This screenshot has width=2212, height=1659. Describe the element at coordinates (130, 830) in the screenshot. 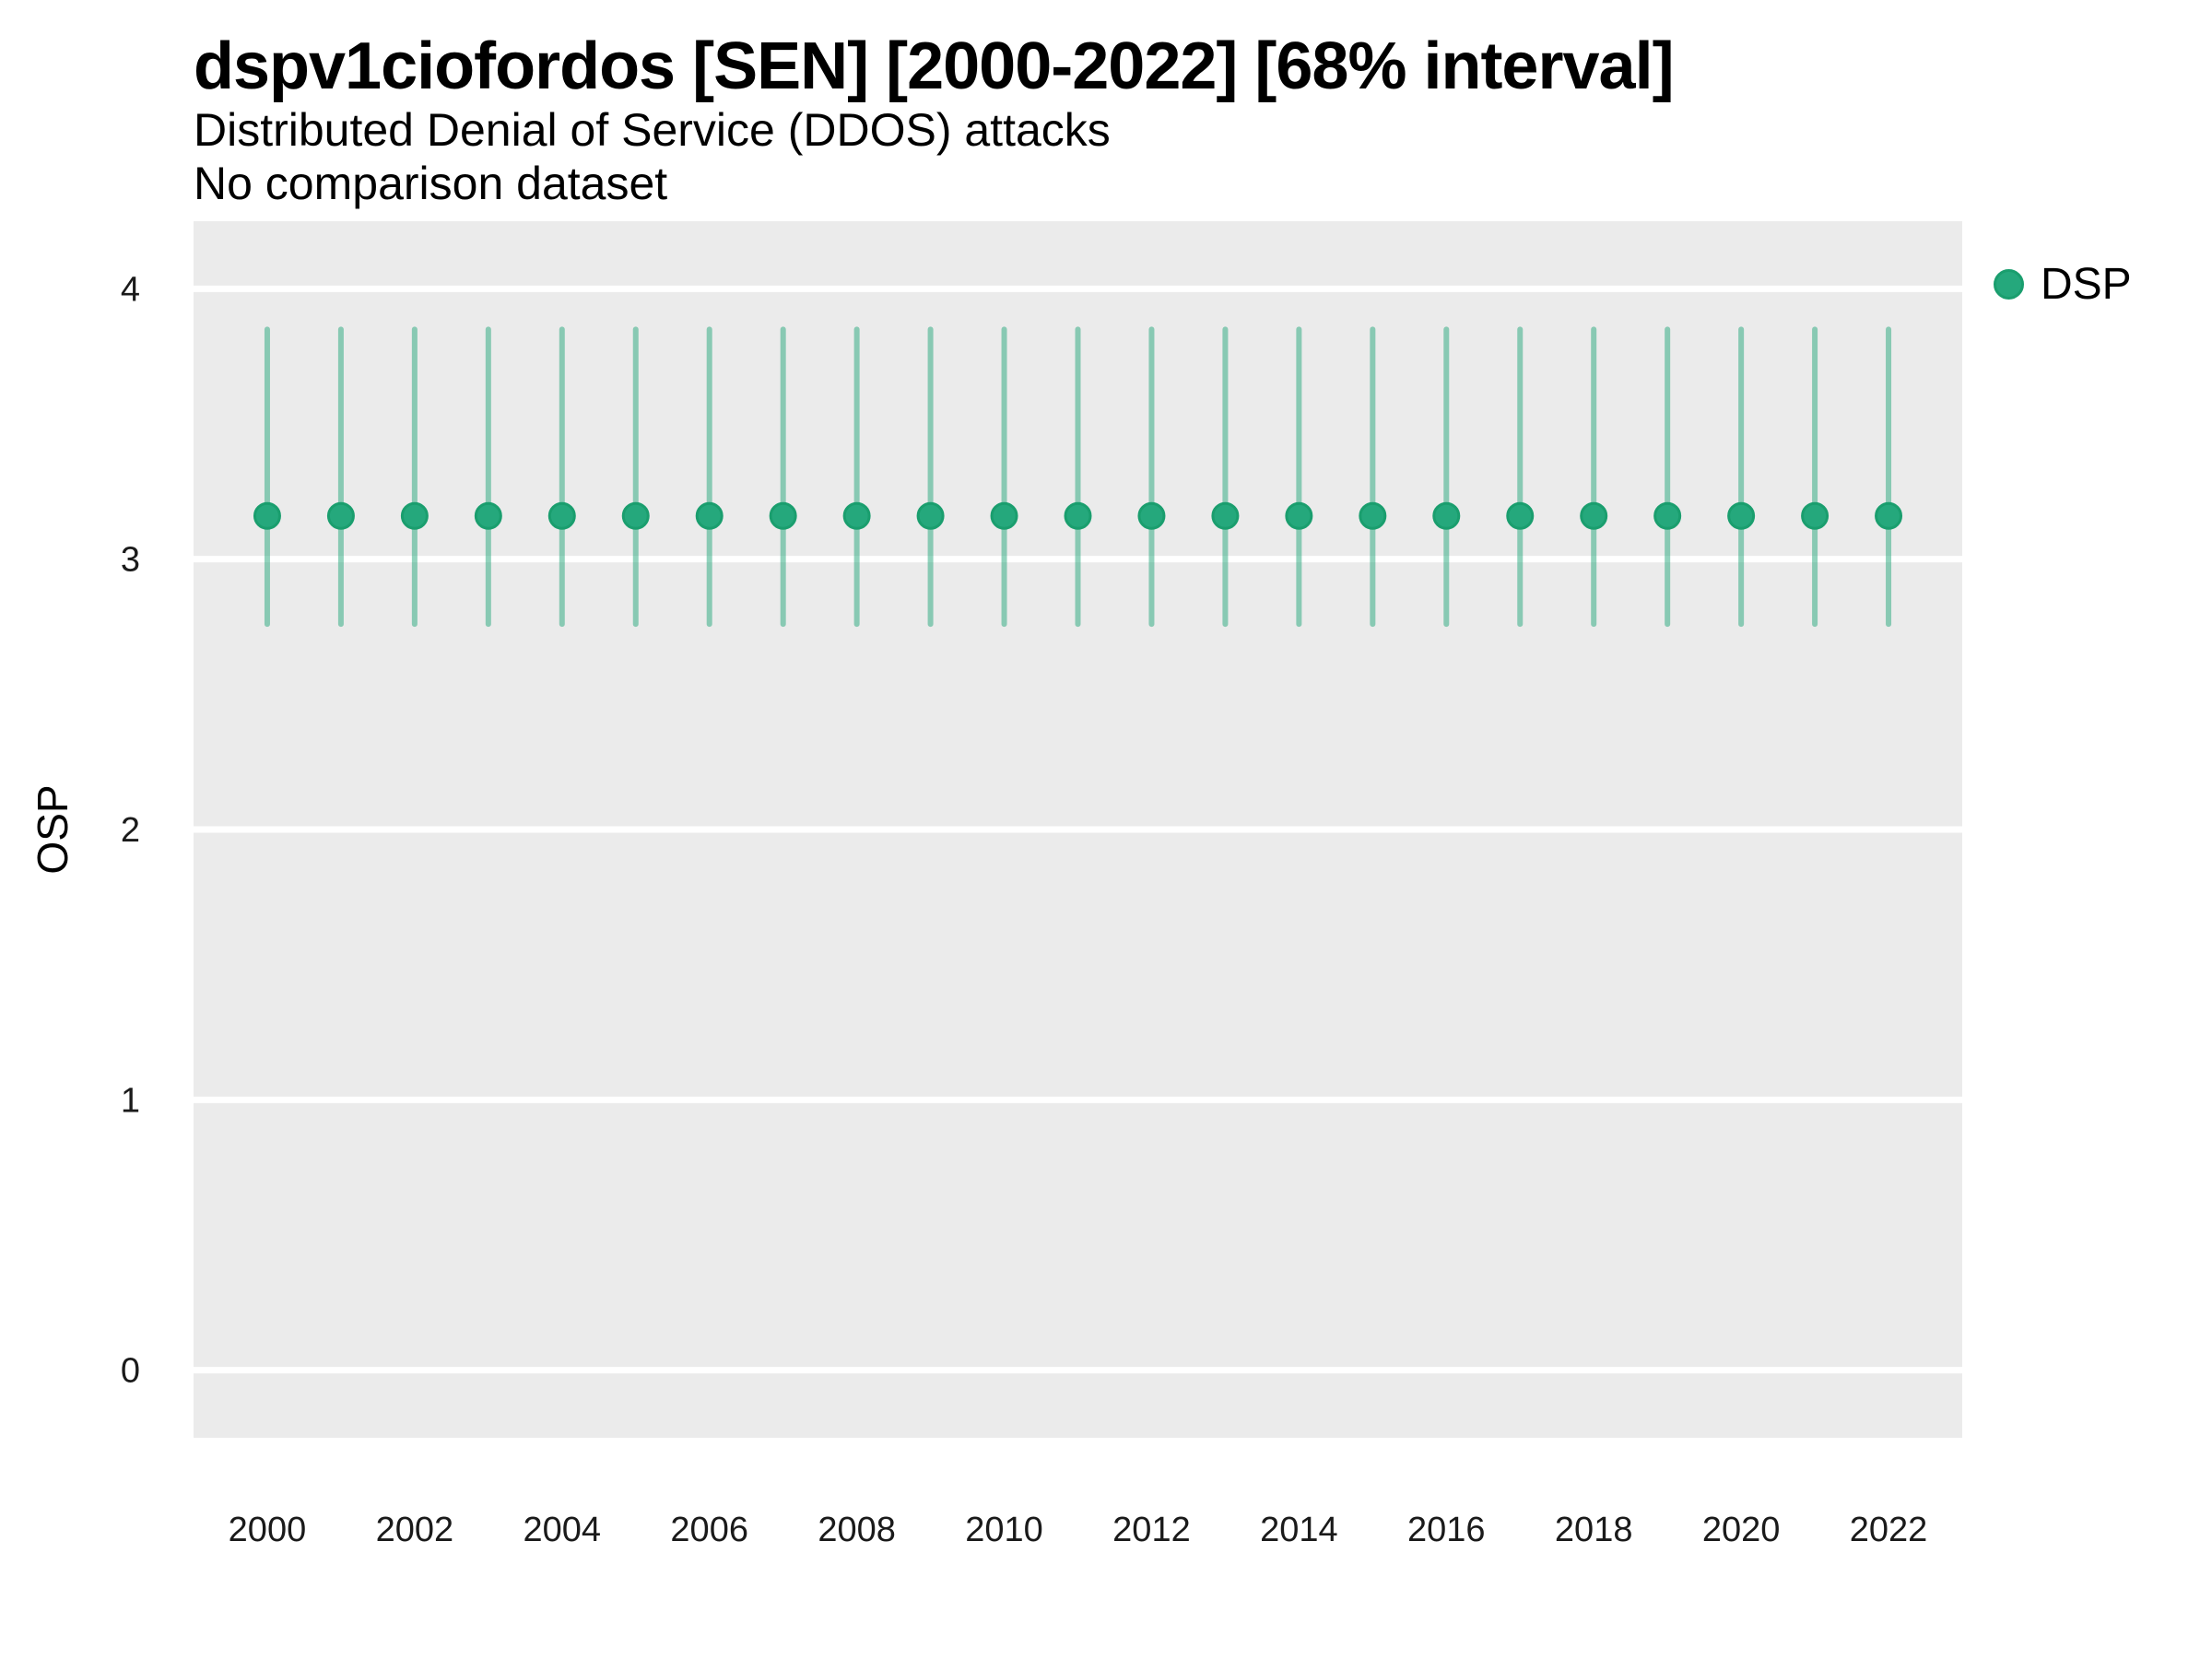

I see `y-tick-label-2: 2` at that location.